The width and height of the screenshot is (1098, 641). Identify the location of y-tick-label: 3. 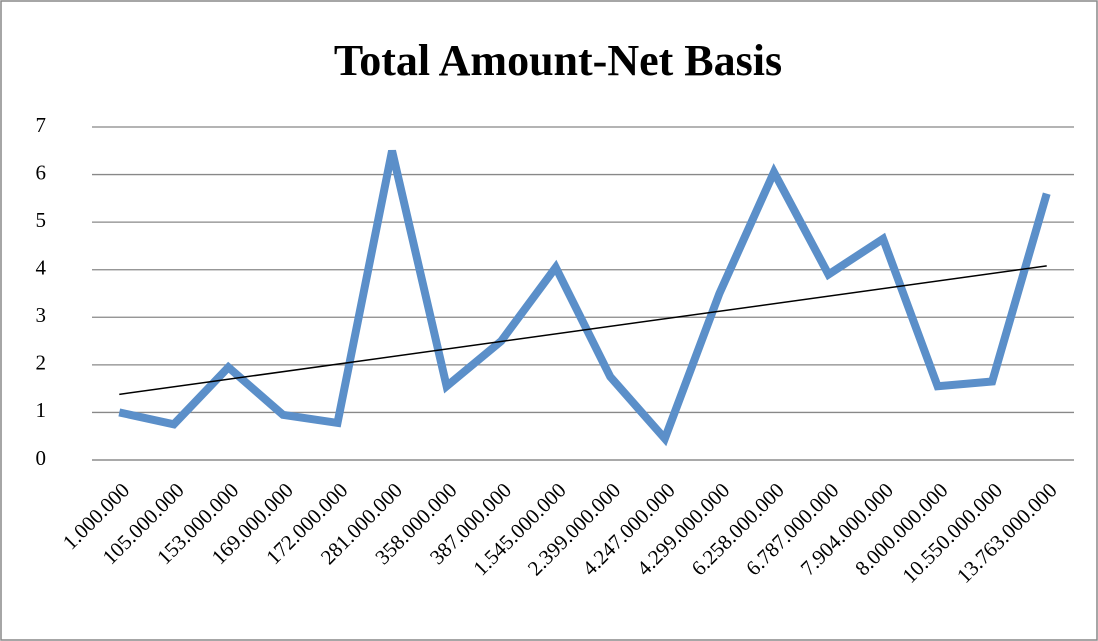
(41, 315).